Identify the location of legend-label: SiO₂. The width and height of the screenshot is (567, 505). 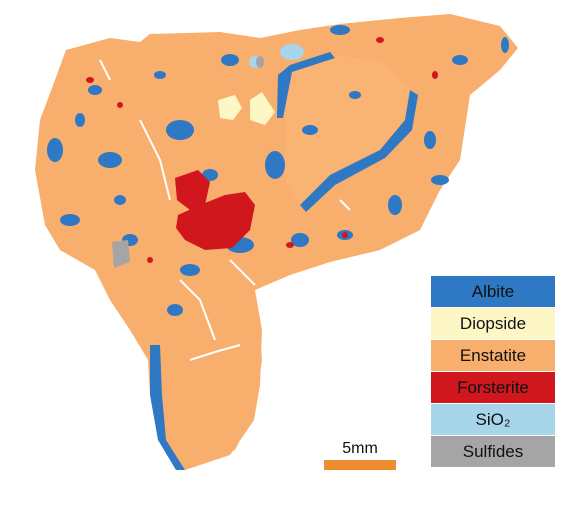
(493, 419).